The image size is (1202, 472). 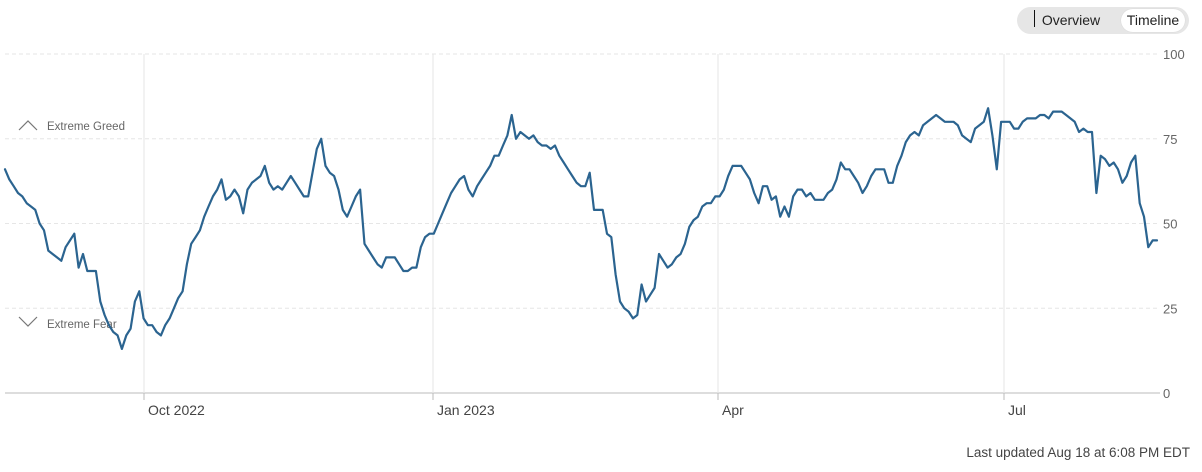 What do you see at coordinates (1174, 54) in the screenshot?
I see `y-tick-label: 100` at bounding box center [1174, 54].